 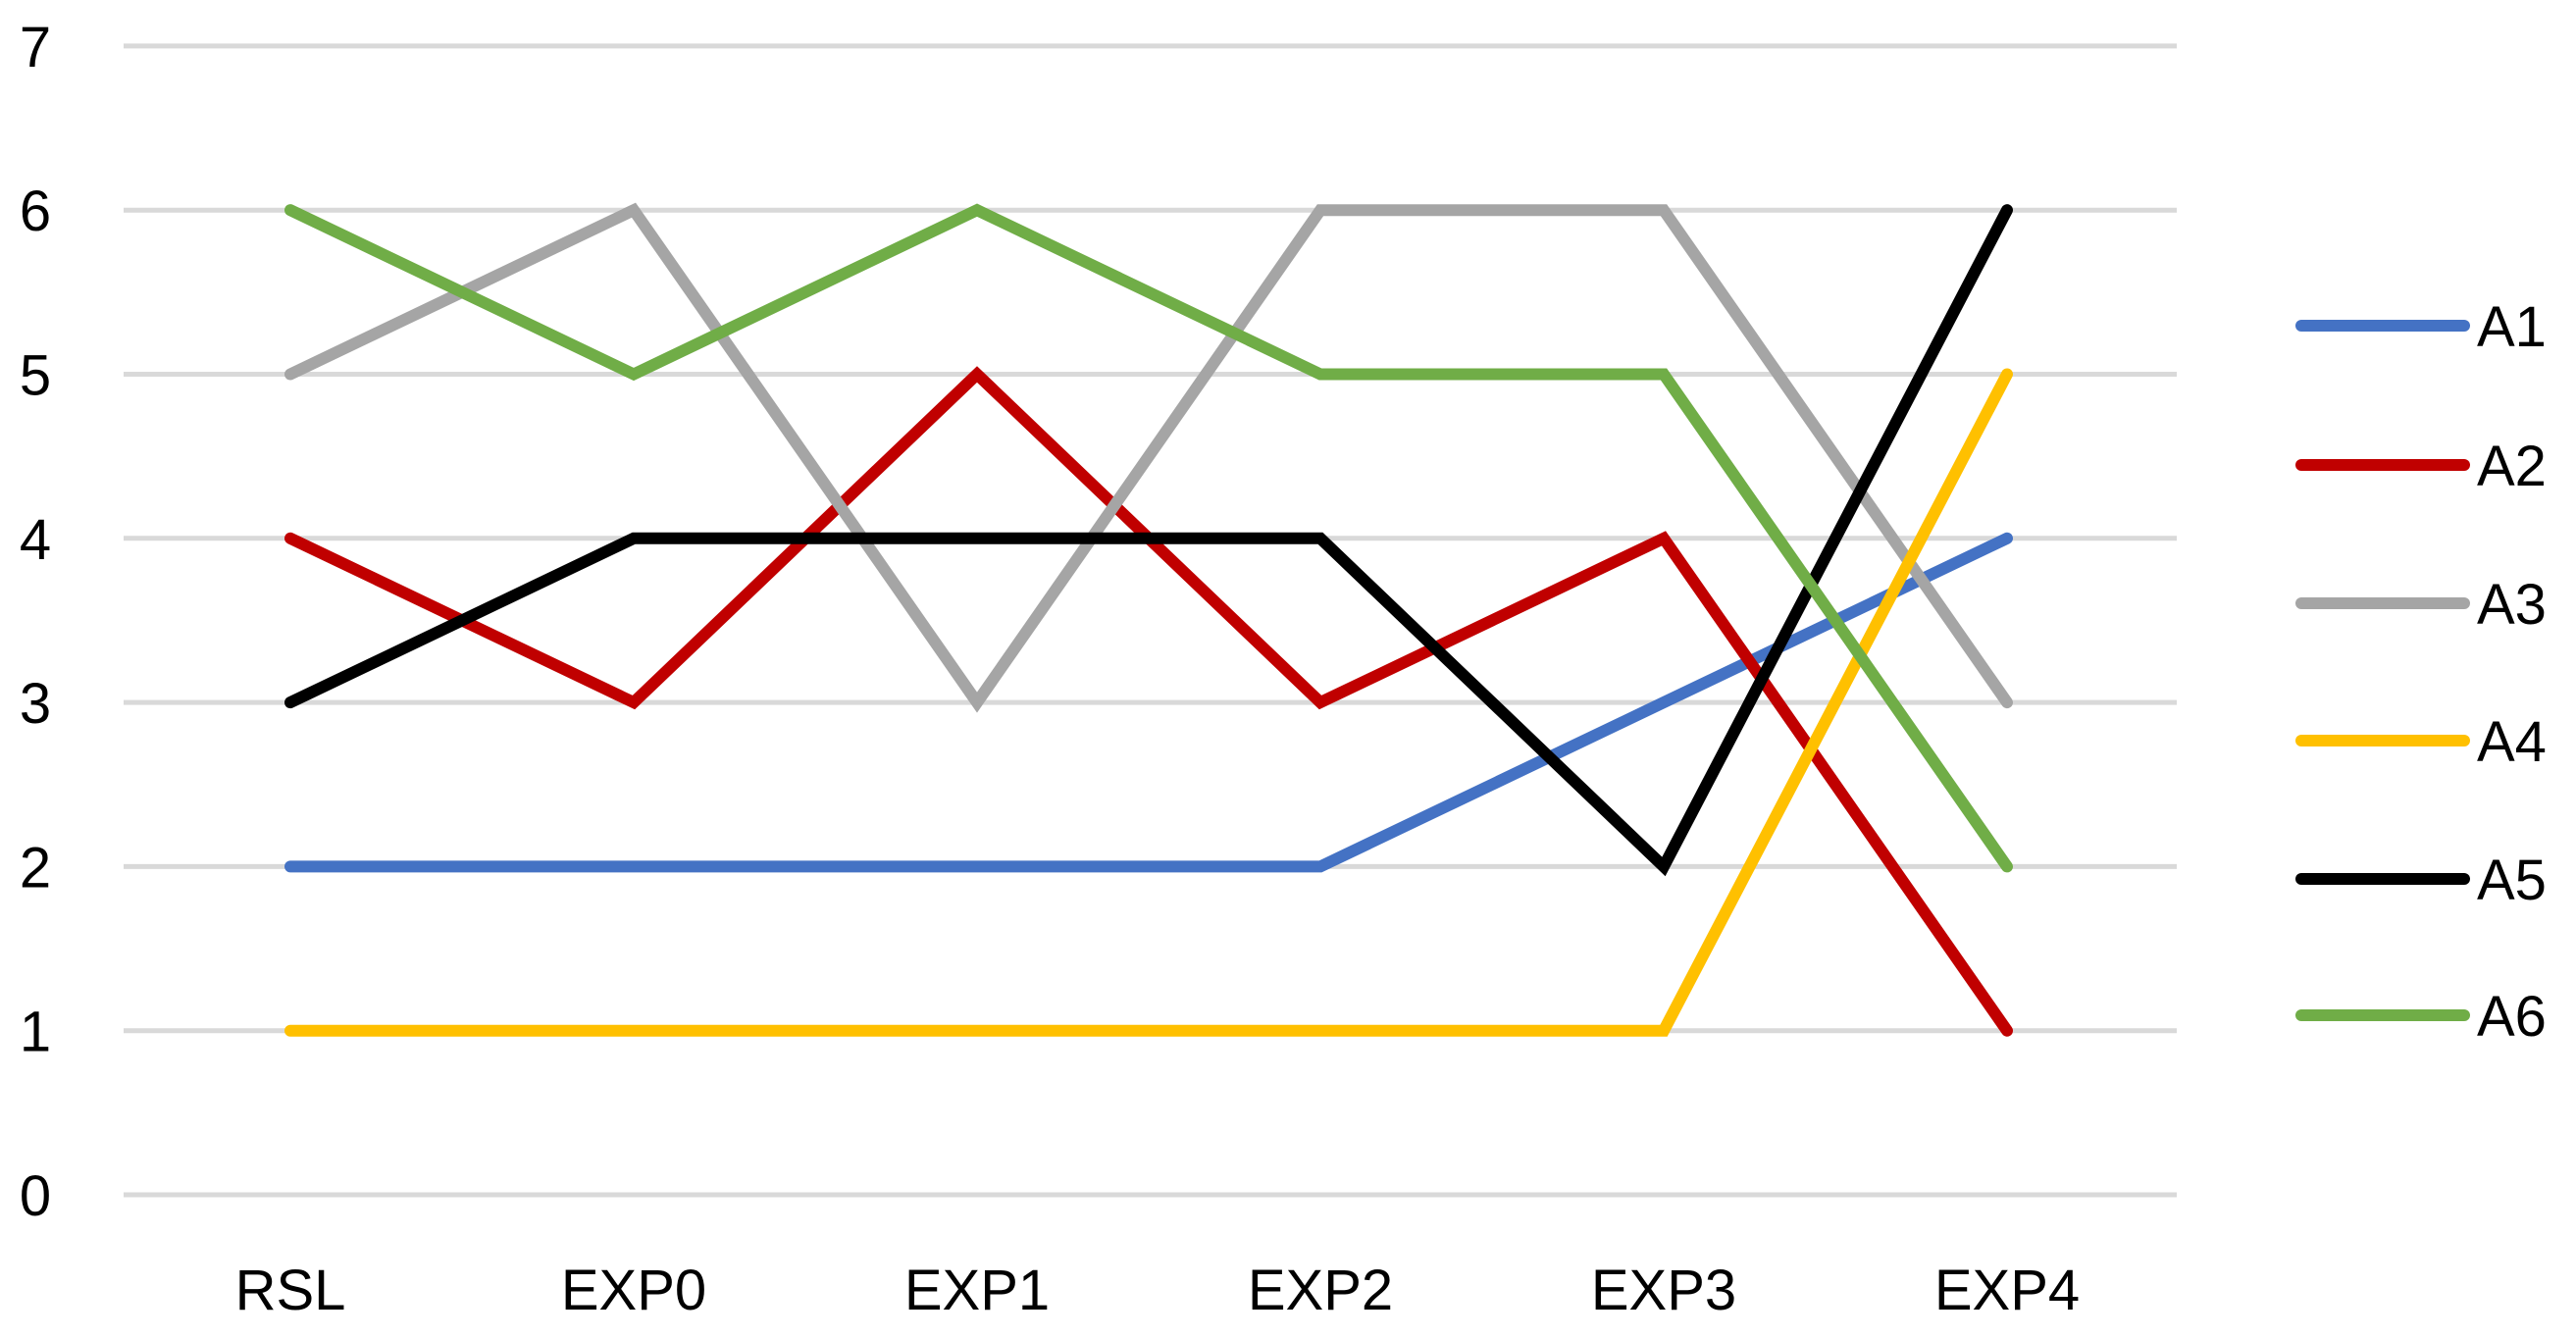 I want to click on x-tick-label: EXP0, so click(x=633, y=1290).